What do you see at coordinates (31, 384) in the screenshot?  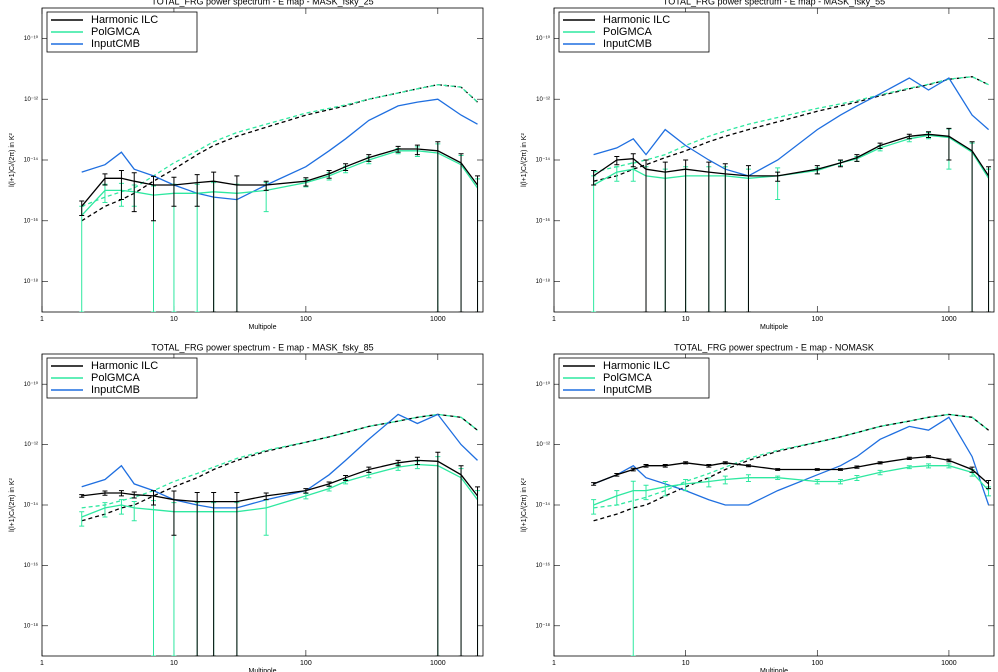 I see `y-tick-label: 10⁻¹⁰` at bounding box center [31, 384].